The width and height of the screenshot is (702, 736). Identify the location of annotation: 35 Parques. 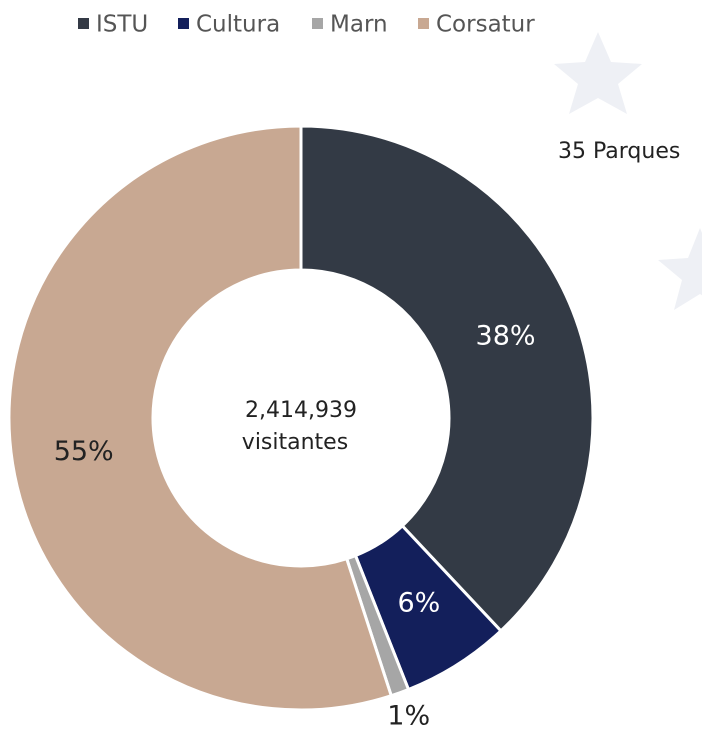
(619, 151).